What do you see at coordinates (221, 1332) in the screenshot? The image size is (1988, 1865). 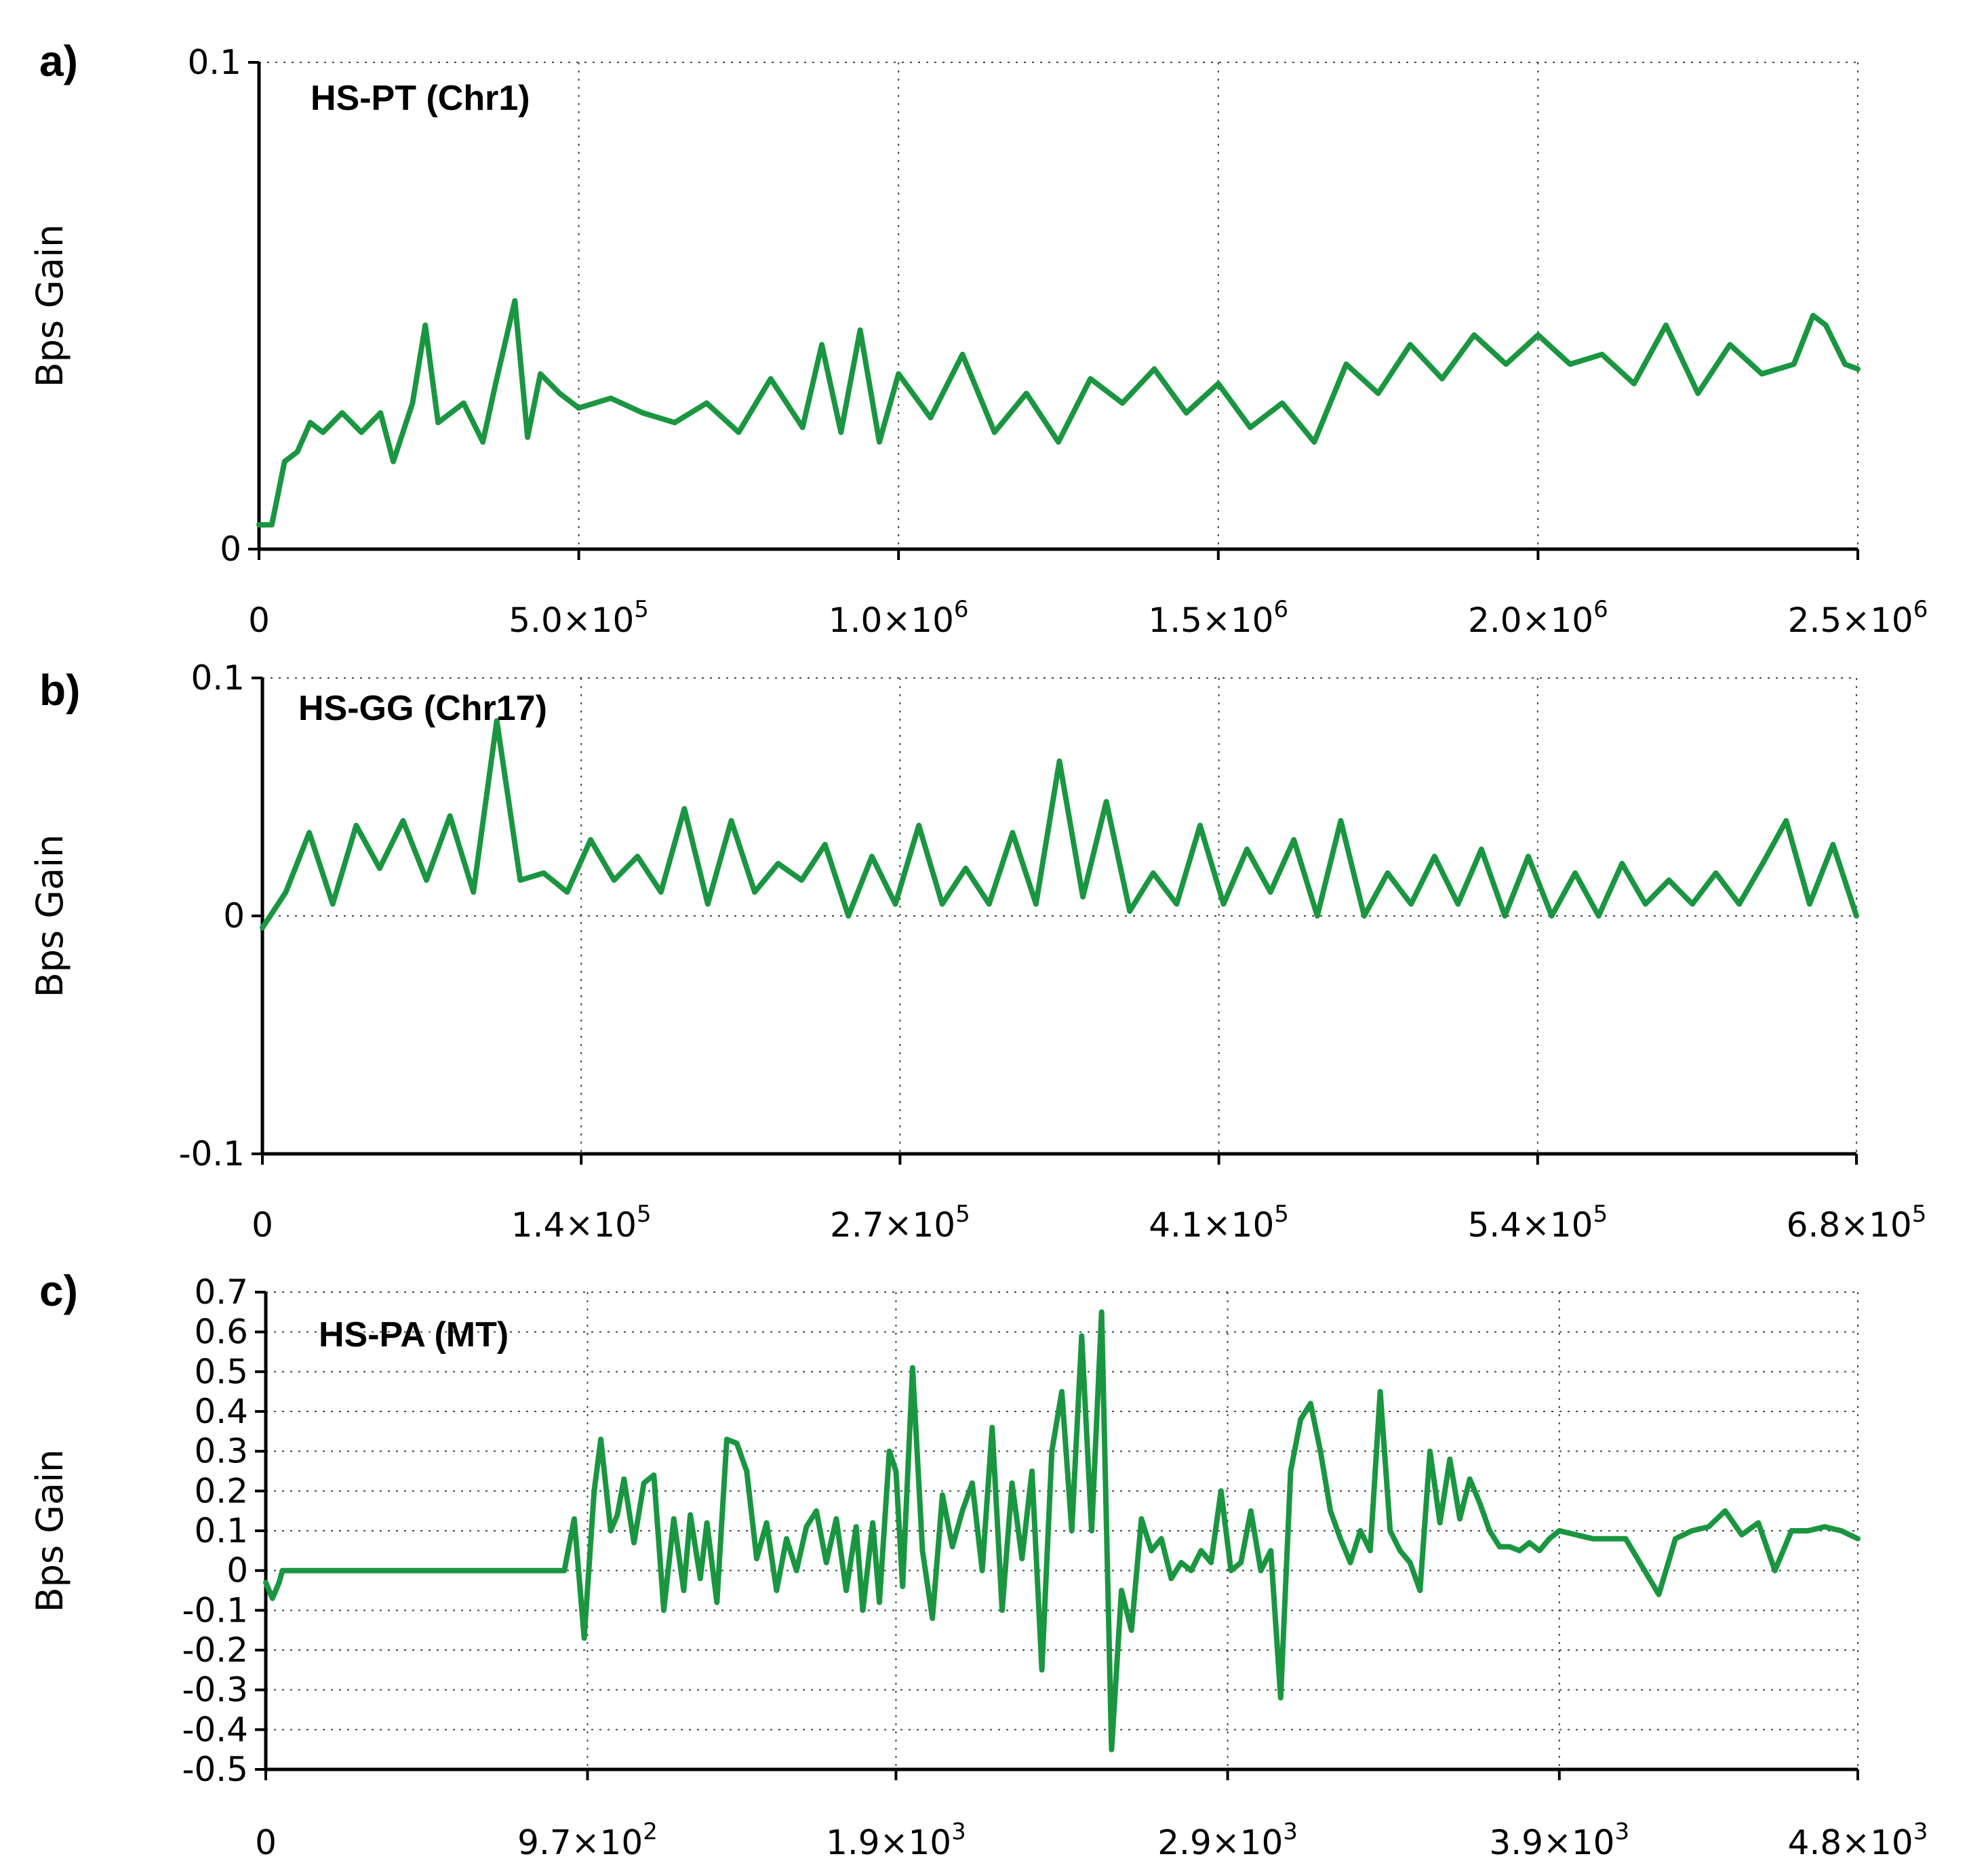 I see `y-tick-label: 0.6` at bounding box center [221, 1332].